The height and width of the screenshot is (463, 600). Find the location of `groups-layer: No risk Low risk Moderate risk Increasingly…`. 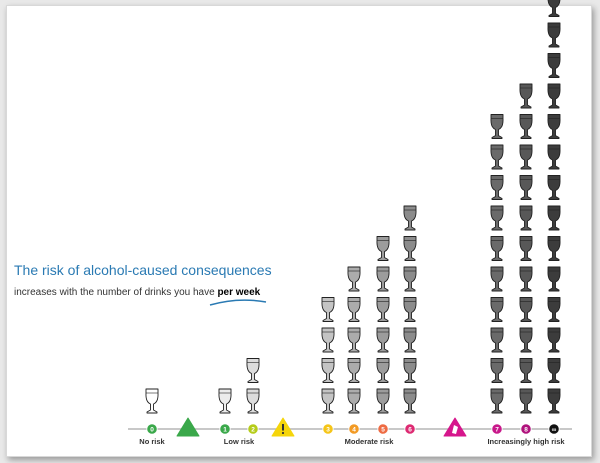

groups-layer: No risk Low risk Moderate risk Increasingly… is located at coordinates (352, 441).